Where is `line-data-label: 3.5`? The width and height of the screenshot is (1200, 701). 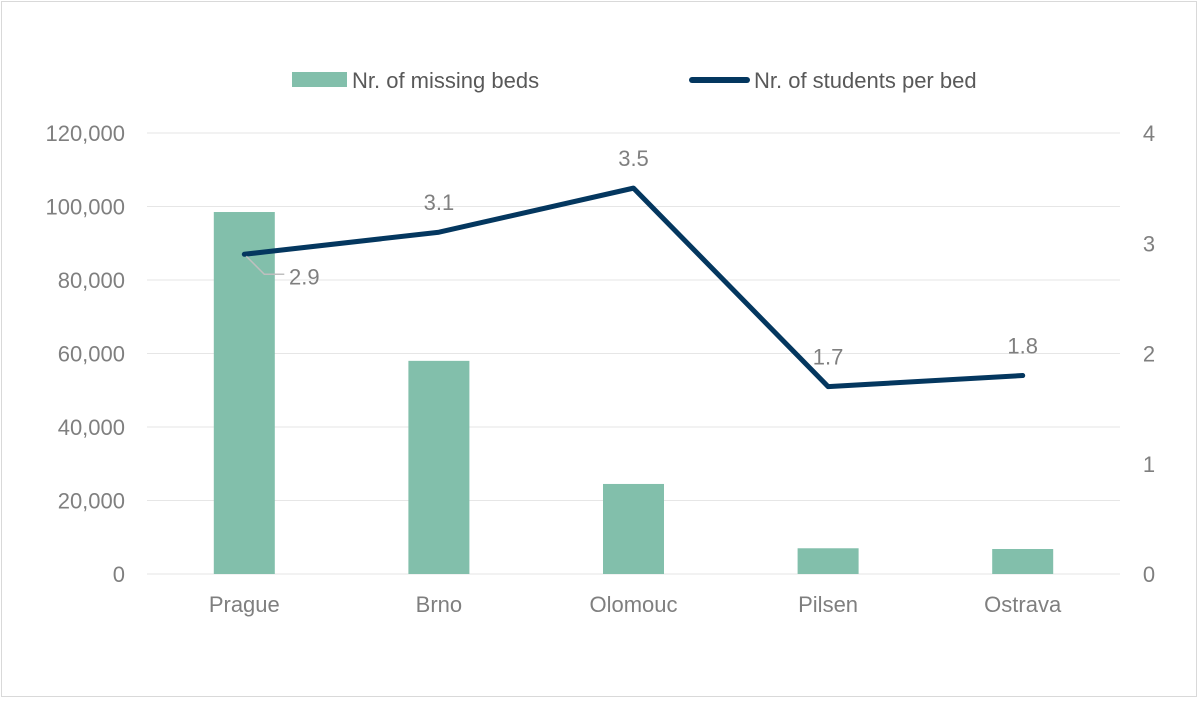
line-data-label: 3.5 is located at coordinates (633, 158).